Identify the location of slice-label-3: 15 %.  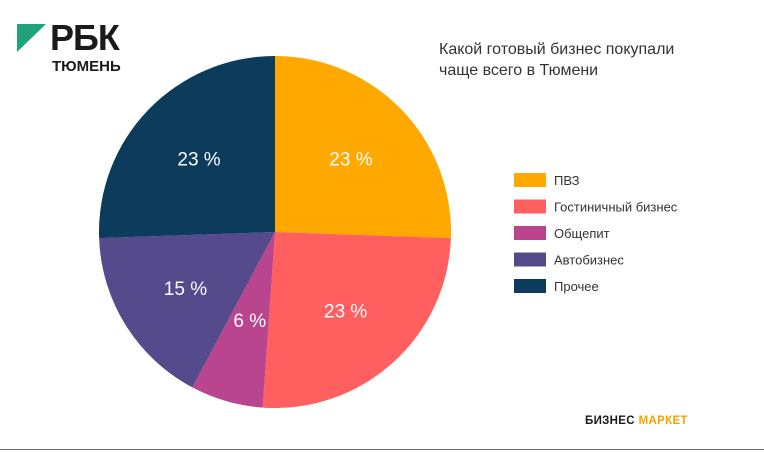
(185, 289).